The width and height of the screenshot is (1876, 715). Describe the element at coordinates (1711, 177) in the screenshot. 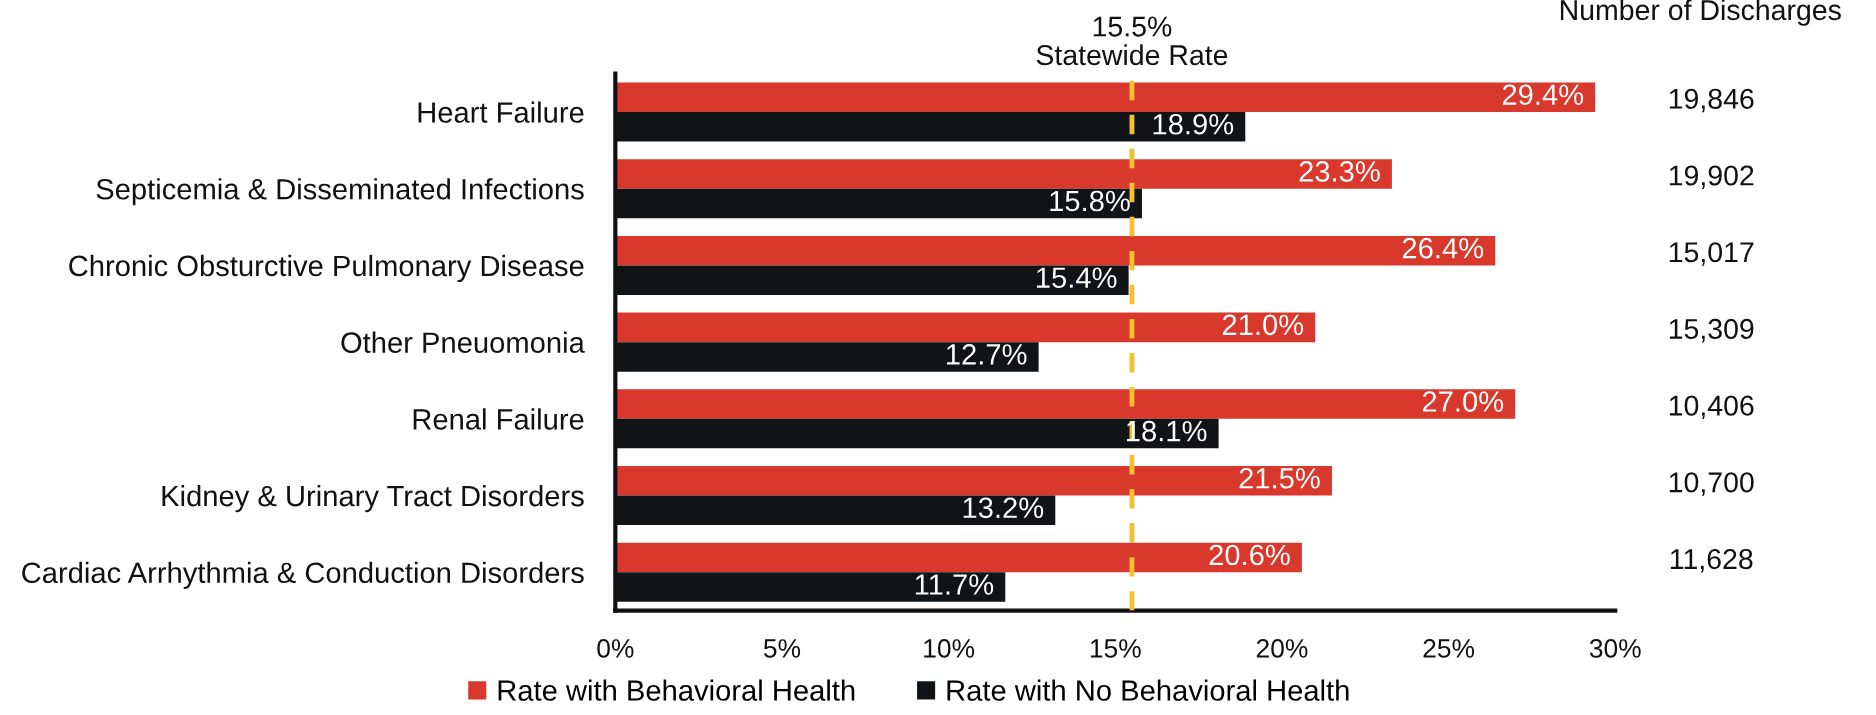

I see `text: 19,902` at that location.